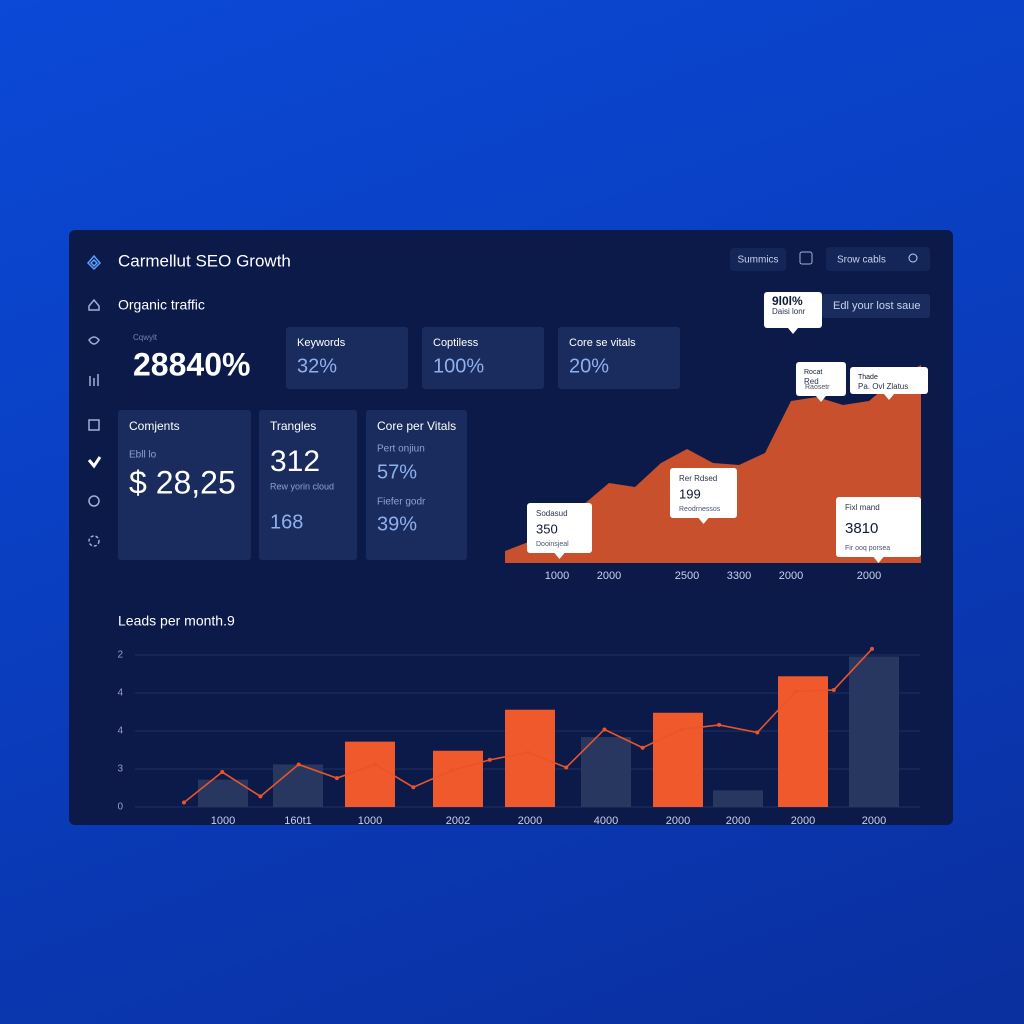 Image resolution: width=1024 pixels, height=1024 pixels. I want to click on callout-sub: Reodrnessos, so click(700, 509).